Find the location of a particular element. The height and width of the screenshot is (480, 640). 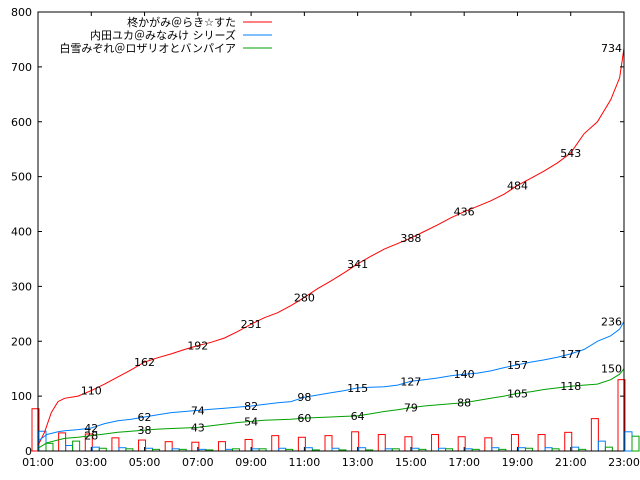

y-tick-label: 700 is located at coordinates (21, 67).